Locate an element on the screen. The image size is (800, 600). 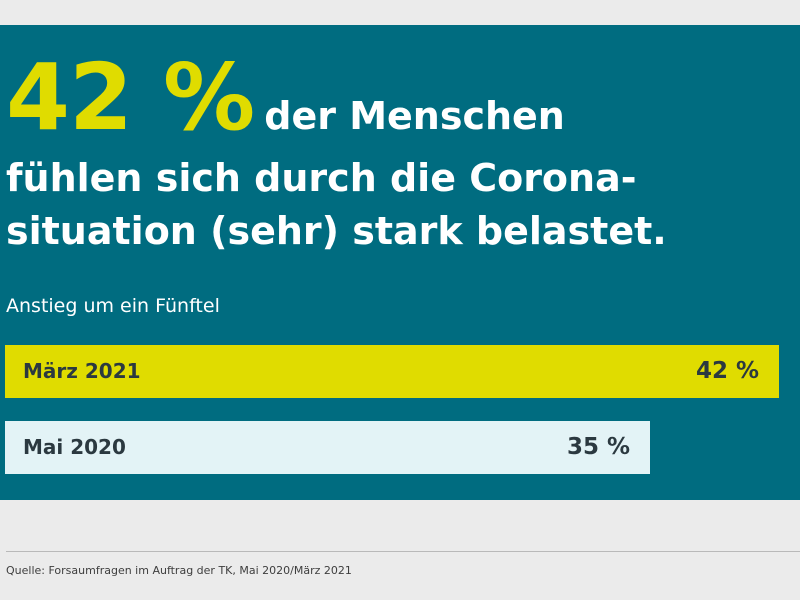
bar-value-label: 42 % is located at coordinates (727, 371).